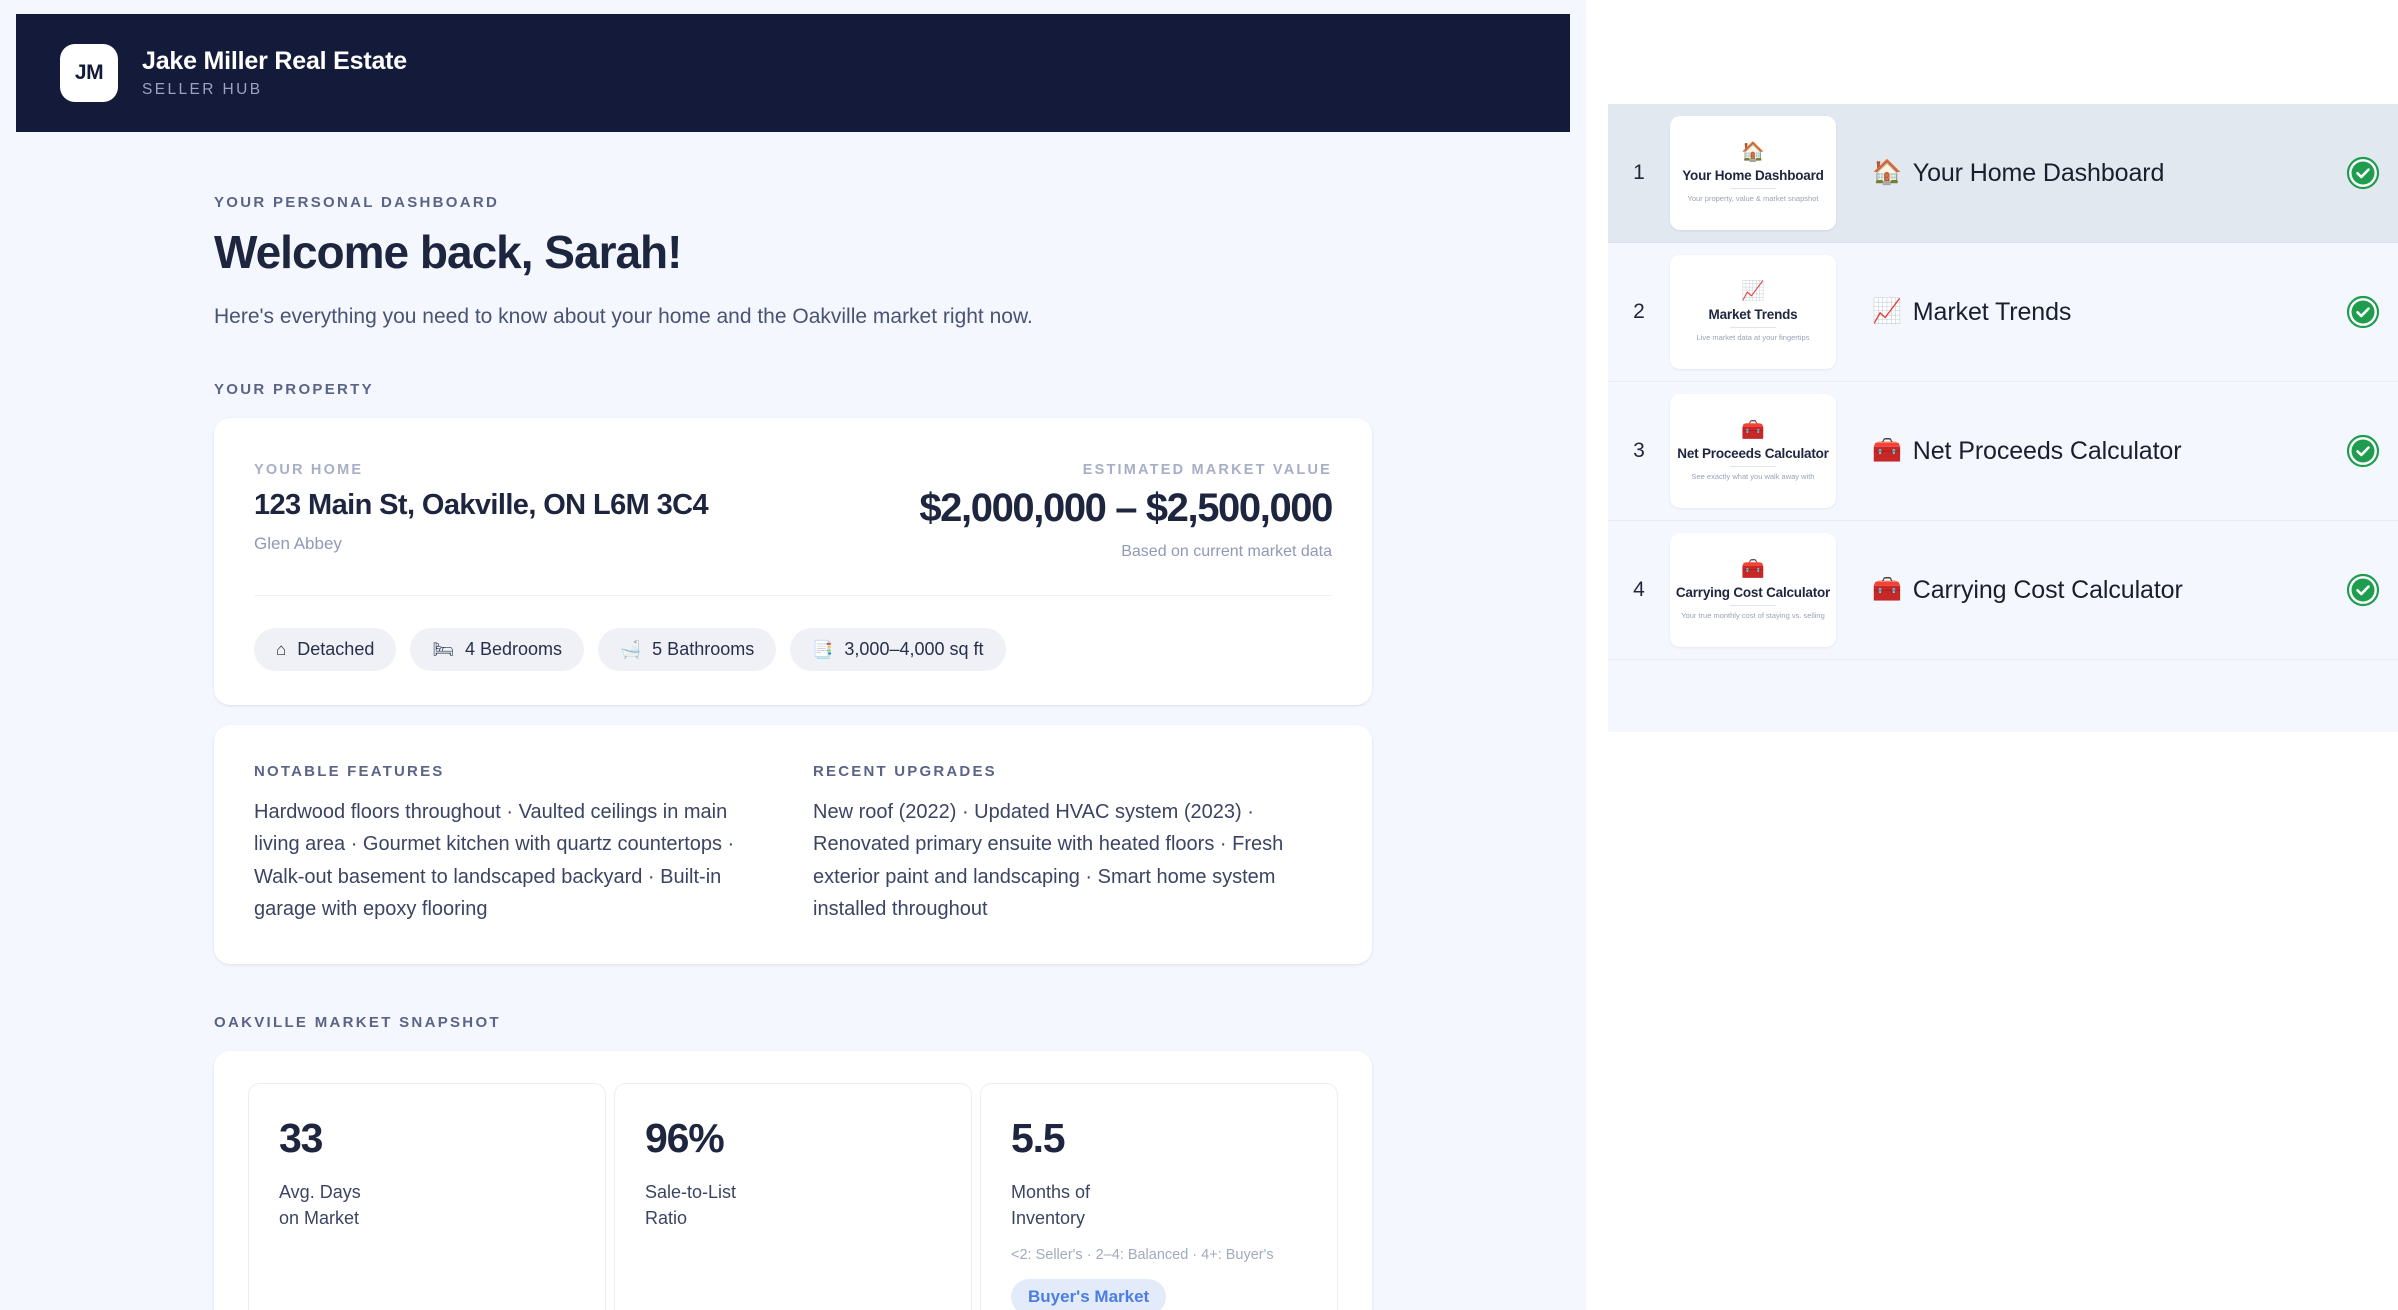 Image resolution: width=2398 pixels, height=1310 pixels. What do you see at coordinates (1226, 551) in the screenshot?
I see `value-note: Based on current market data` at bounding box center [1226, 551].